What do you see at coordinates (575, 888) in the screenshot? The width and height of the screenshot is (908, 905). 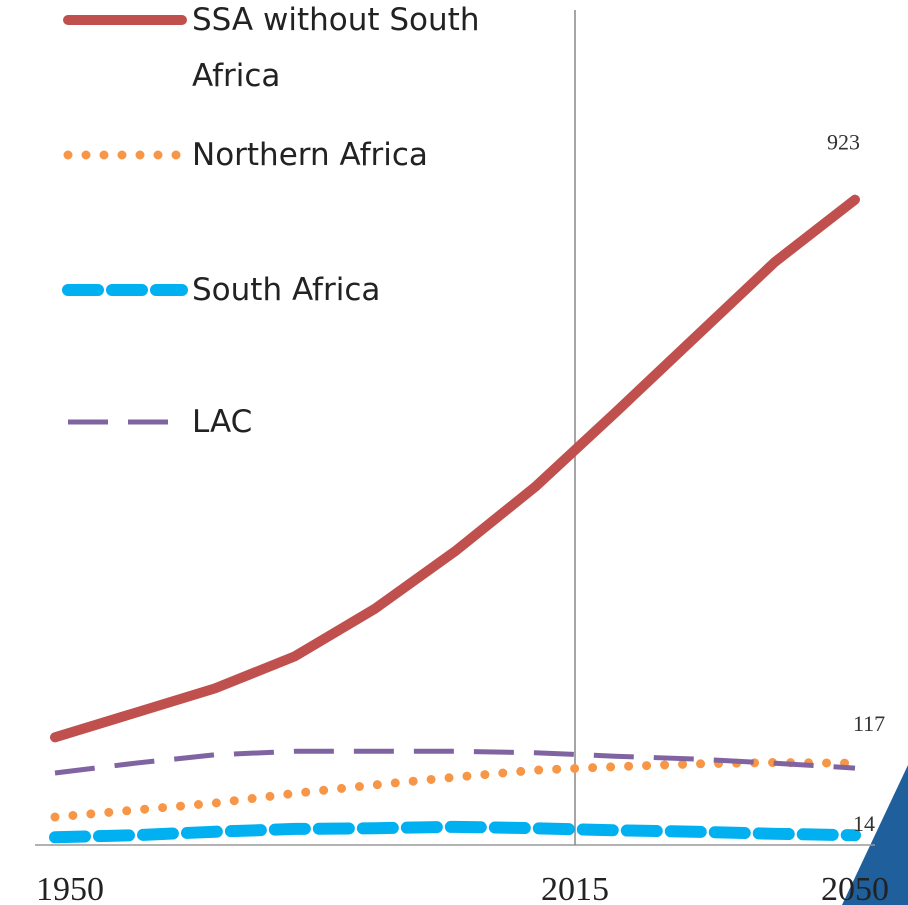 I see `x-tick-label: 2015` at bounding box center [575, 888].